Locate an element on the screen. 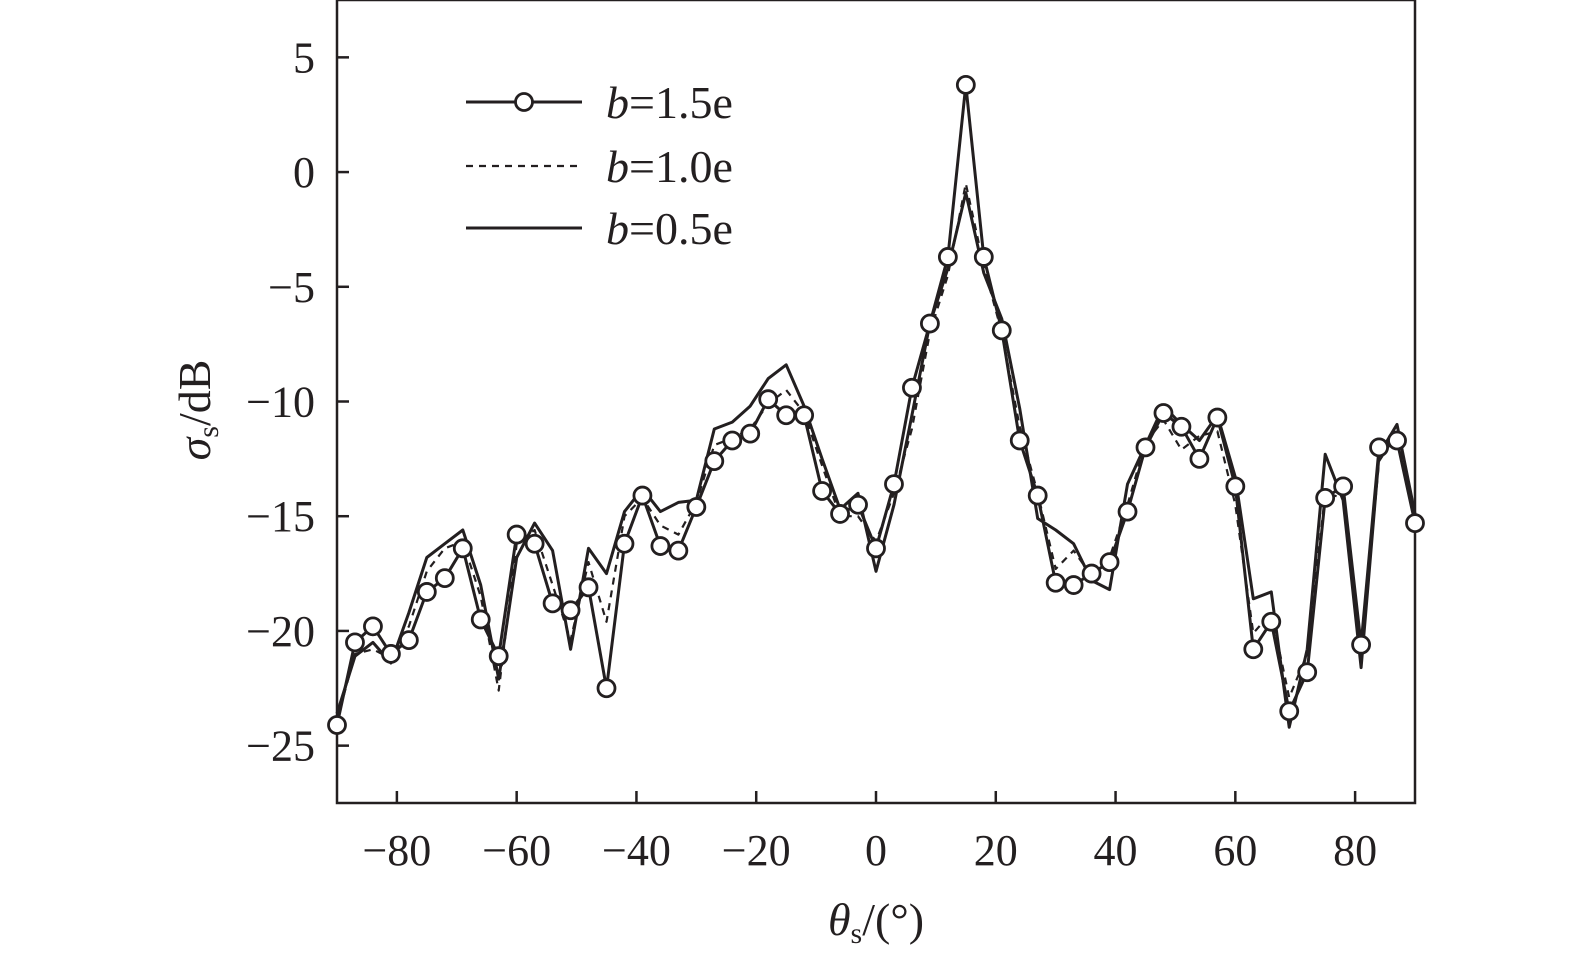 Image resolution: width=1575 pixels, height=968 pixels. legend: b=1.5eb=1.0eb=0.5e is located at coordinates (599, 165).